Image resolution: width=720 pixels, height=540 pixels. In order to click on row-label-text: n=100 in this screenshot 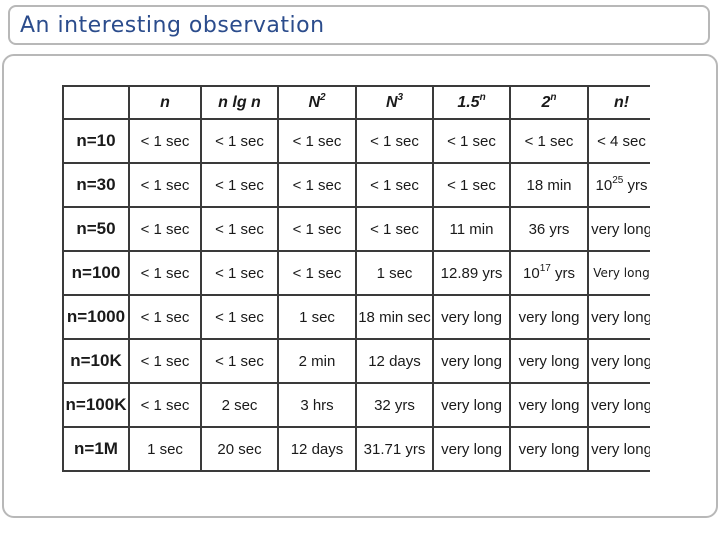, I will do `click(96, 272)`.